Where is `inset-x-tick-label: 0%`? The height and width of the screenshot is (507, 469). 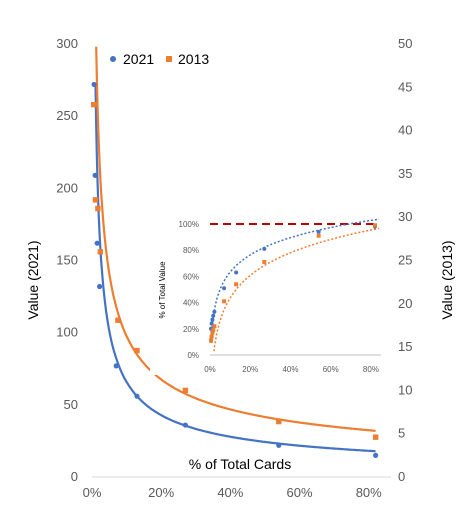
inset-x-tick-label: 0% is located at coordinates (210, 369).